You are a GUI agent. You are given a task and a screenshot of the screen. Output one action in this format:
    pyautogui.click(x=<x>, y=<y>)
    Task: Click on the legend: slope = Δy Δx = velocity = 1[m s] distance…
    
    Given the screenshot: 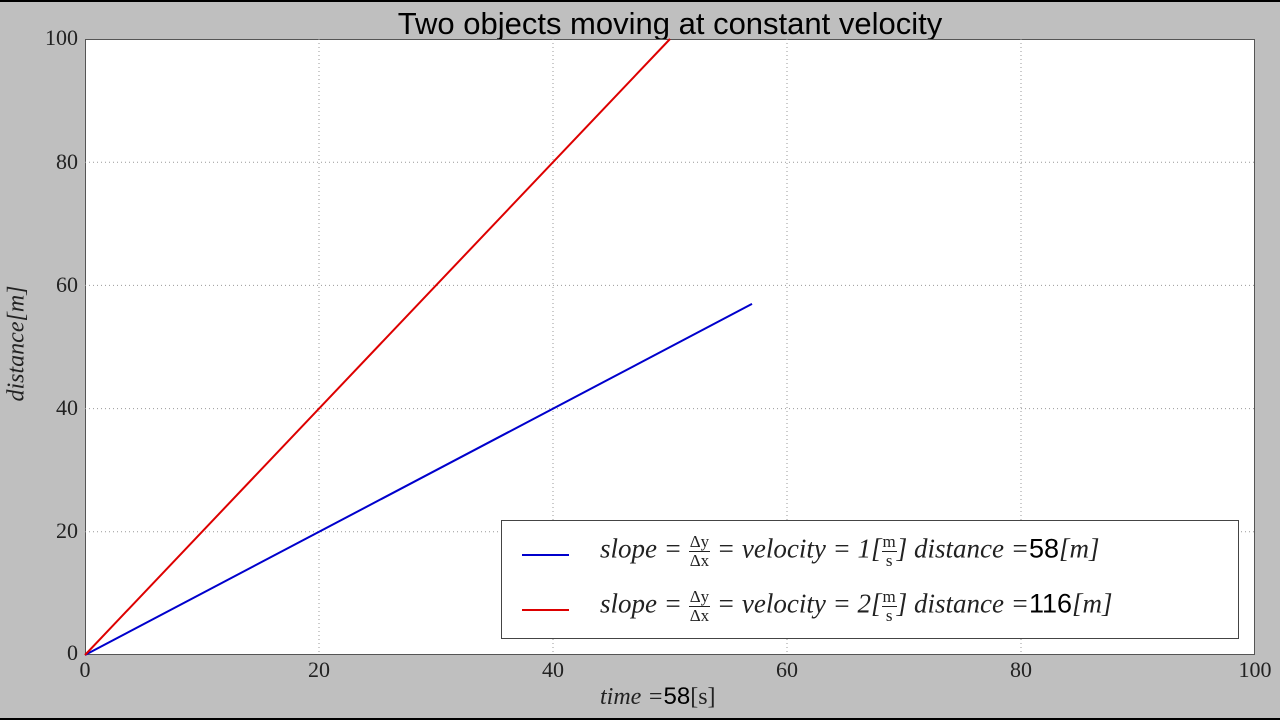 What is the action you would take?
    pyautogui.click(x=870, y=579)
    